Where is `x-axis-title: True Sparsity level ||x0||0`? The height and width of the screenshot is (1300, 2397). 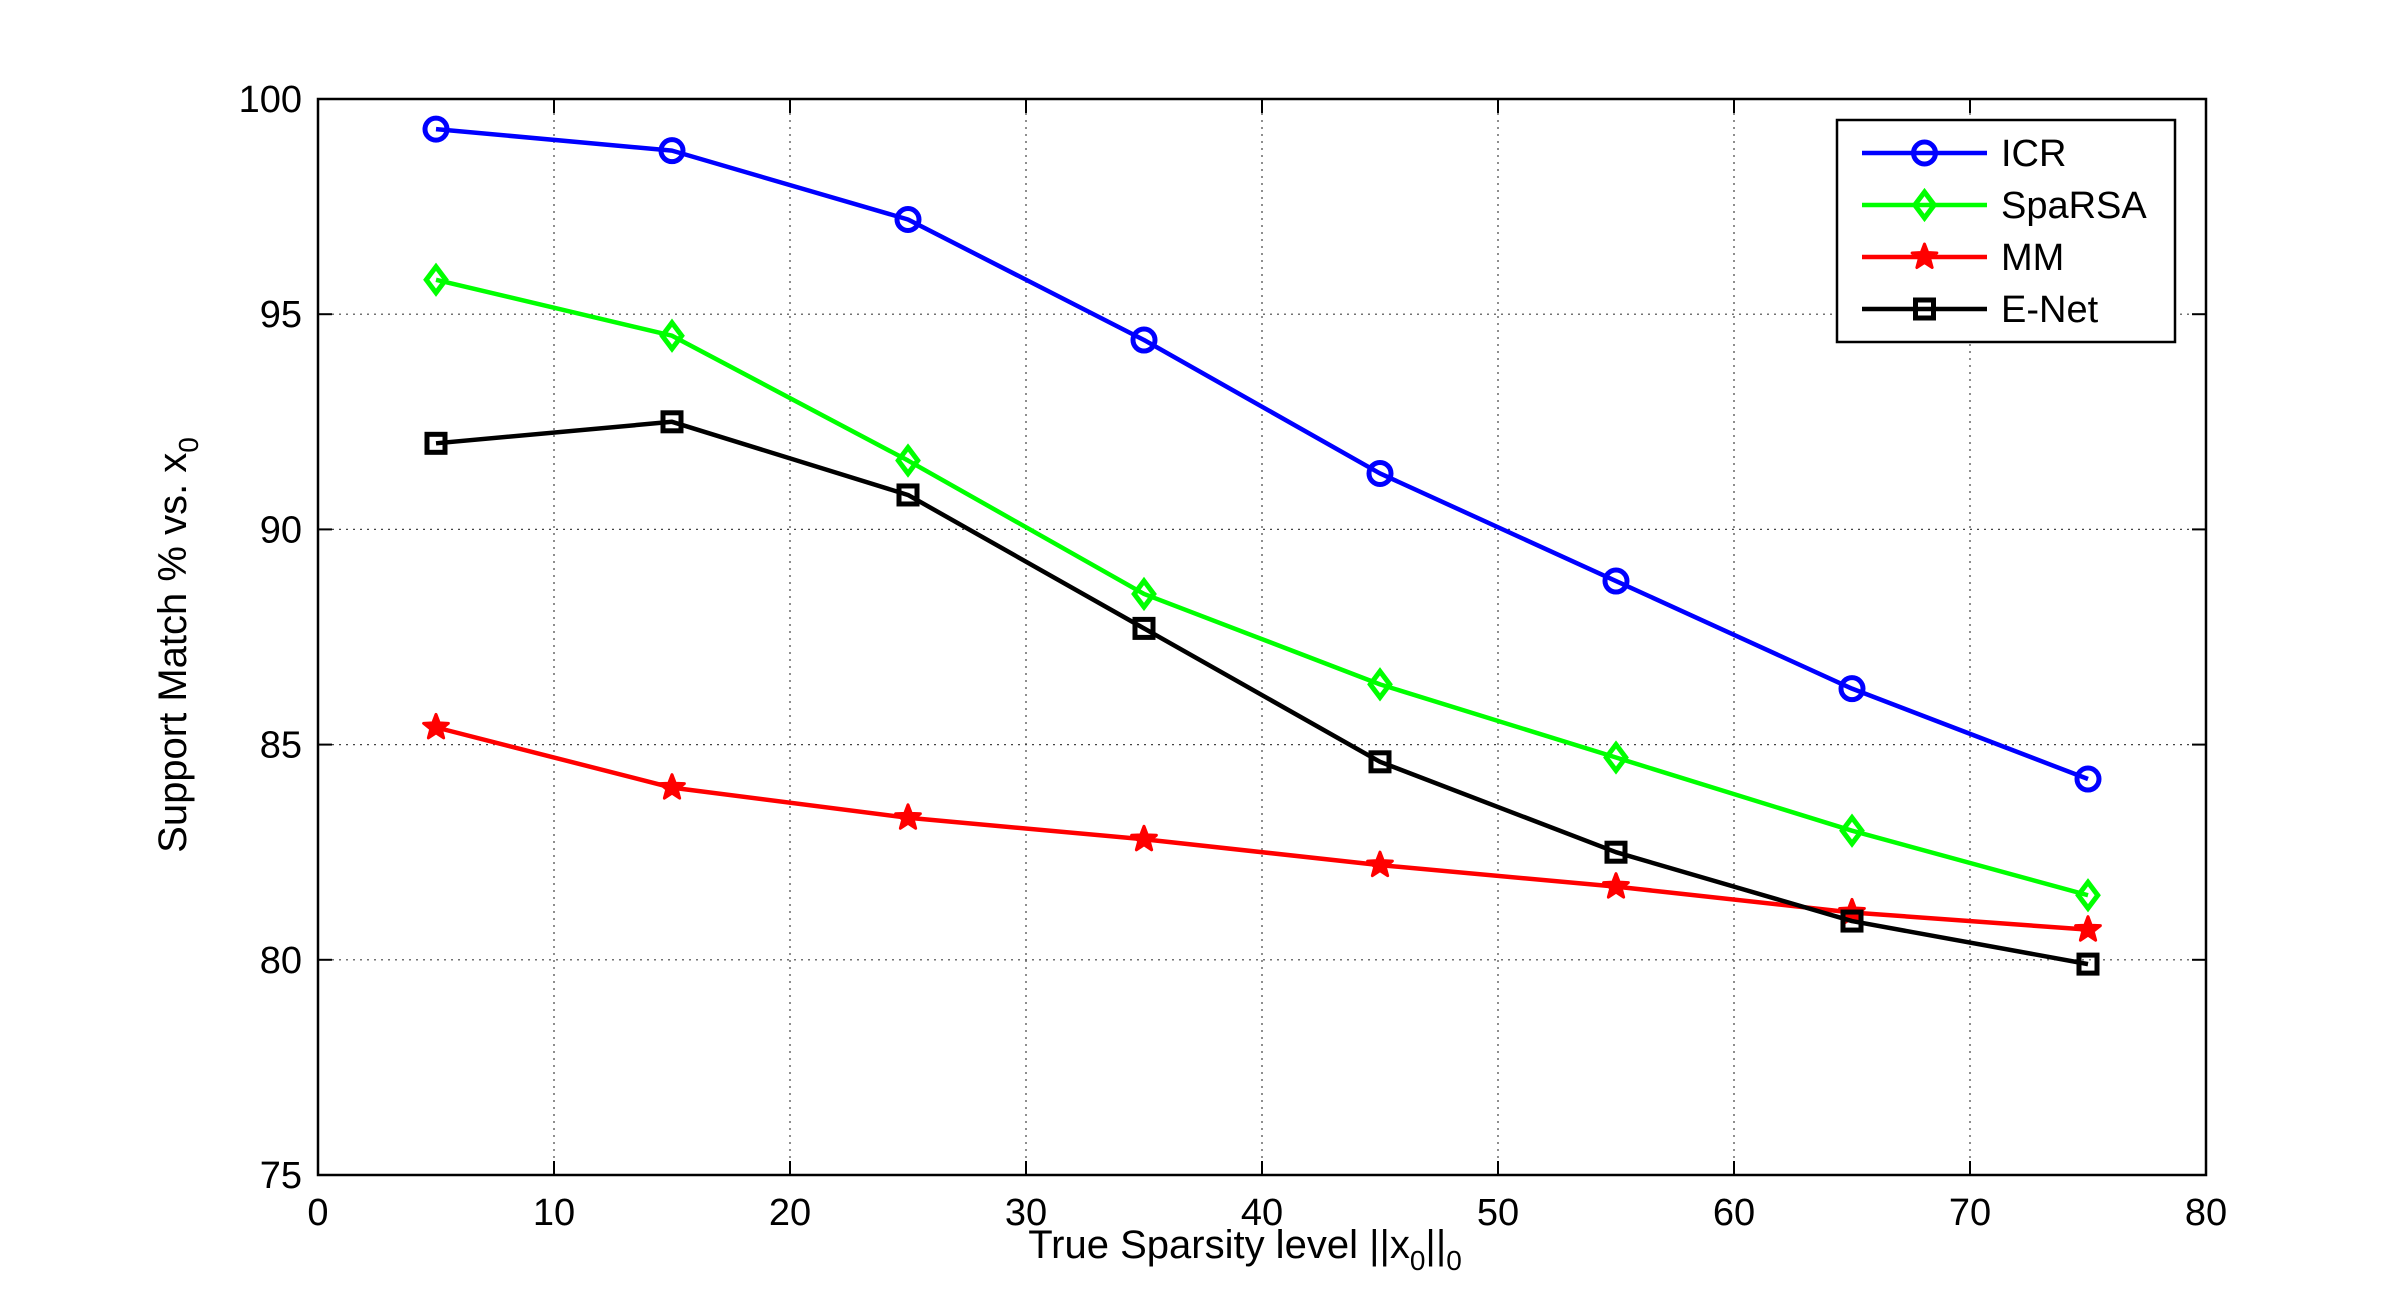
x-axis-title: True Sparsity level ||x0||0 is located at coordinates (1245, 1249).